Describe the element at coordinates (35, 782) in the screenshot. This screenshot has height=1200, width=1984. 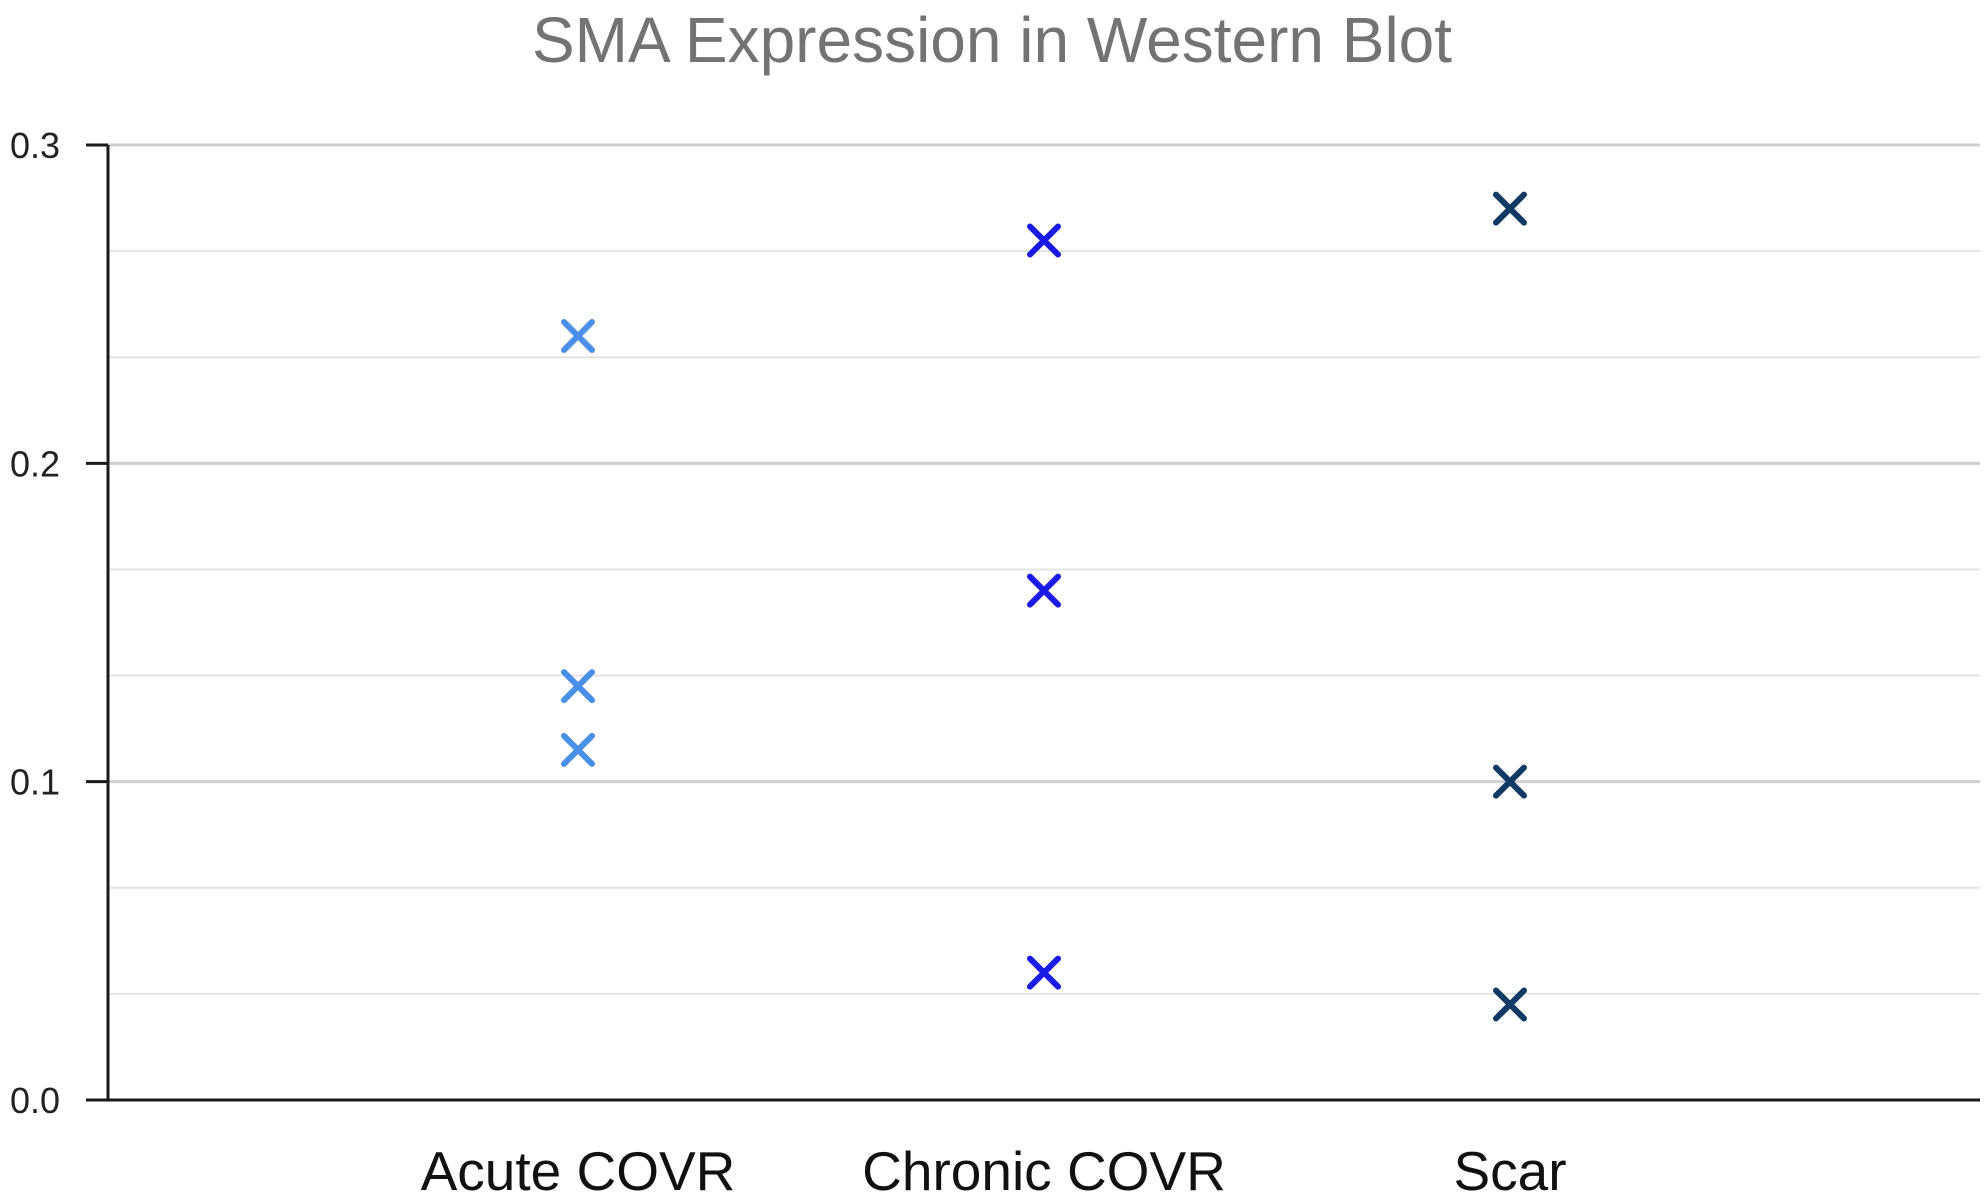
I see `y-tick-label: 0.1` at that location.